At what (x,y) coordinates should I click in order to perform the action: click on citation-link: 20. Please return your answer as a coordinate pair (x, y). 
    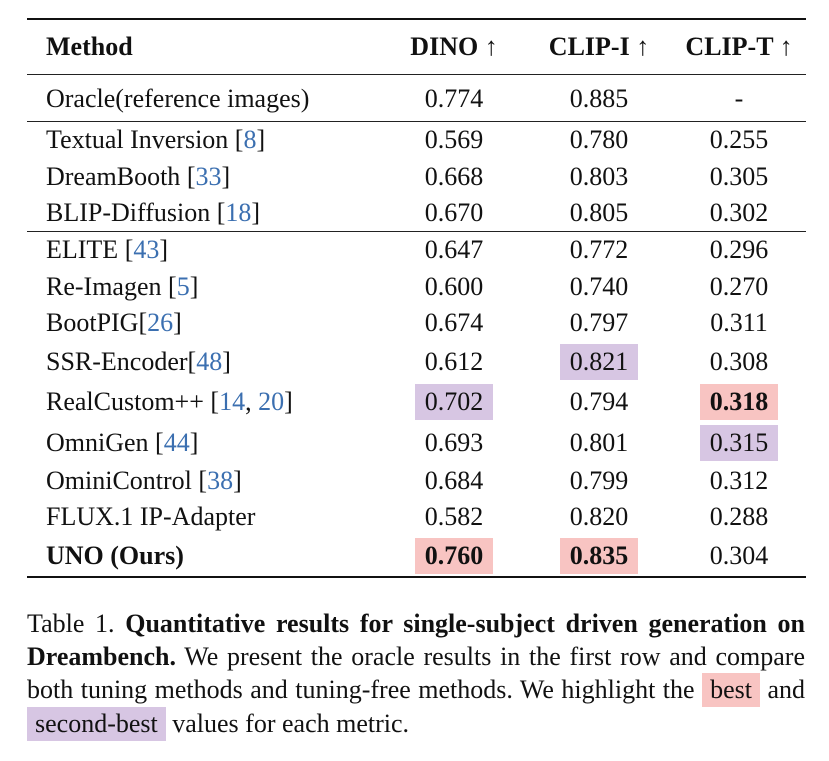
    Looking at the image, I should click on (271, 402).